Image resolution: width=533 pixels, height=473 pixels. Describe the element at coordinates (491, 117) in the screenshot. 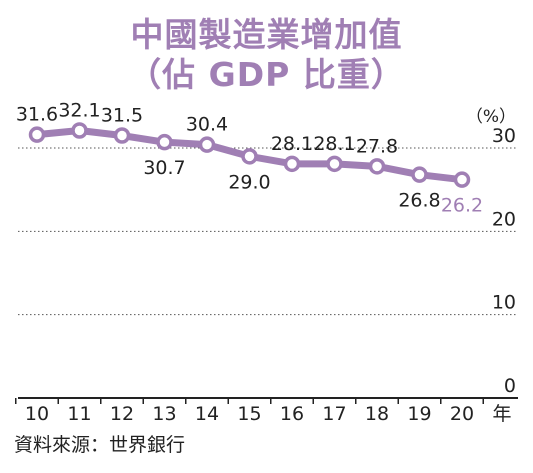

I see `y-unit-label: （%）` at that location.